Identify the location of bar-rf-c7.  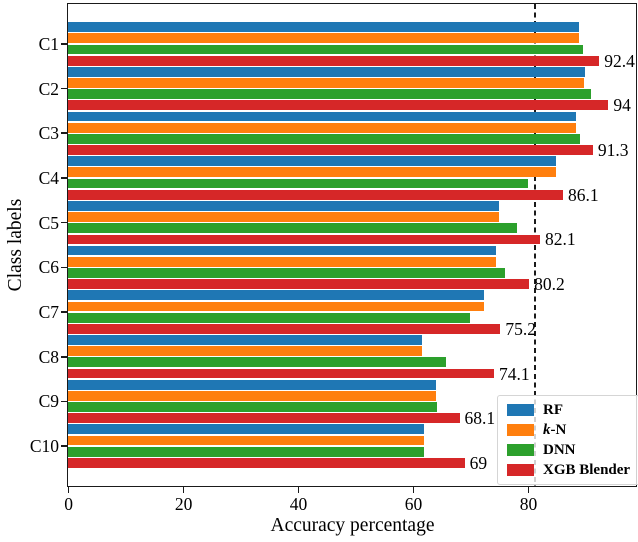
(276, 295).